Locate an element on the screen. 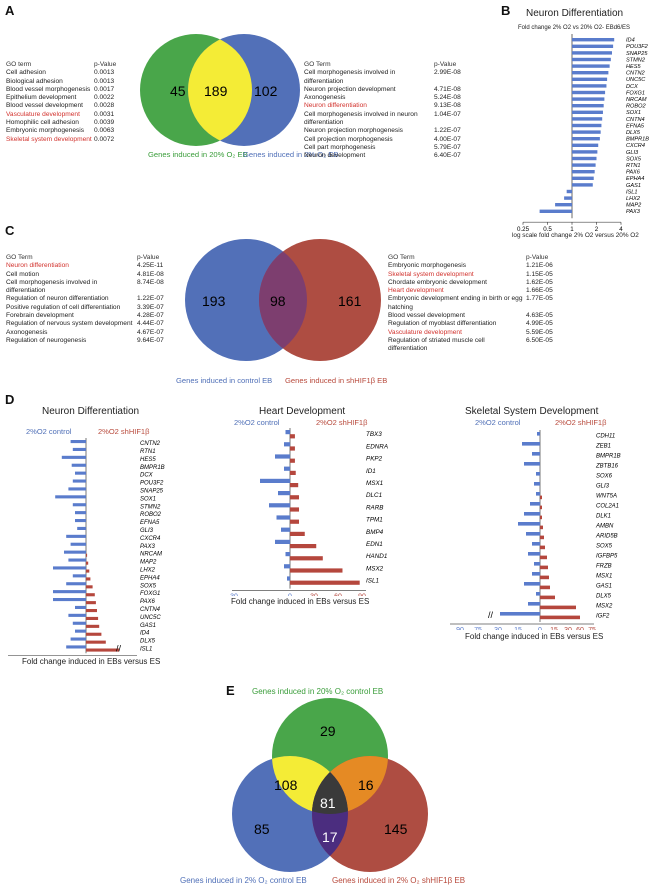 The image size is (654, 888). chartD2-gene-label: RARB is located at coordinates (375, 507).